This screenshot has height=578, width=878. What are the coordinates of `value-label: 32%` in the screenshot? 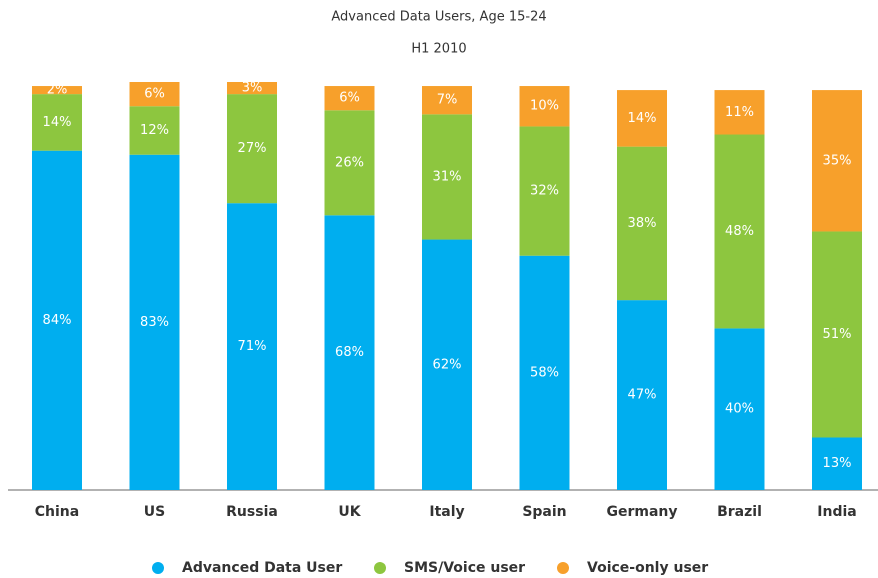 It's located at (544, 191).